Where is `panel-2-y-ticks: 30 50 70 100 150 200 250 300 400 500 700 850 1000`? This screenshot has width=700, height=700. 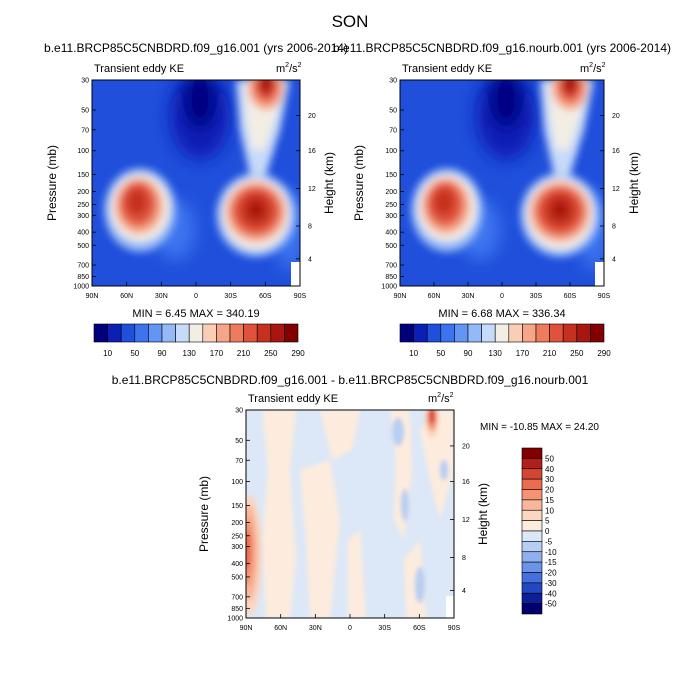
panel-2-y-ticks: 30 50 70 100 150 200 250 300 400 500 700 850 1000 is located at coordinates (392, 184).